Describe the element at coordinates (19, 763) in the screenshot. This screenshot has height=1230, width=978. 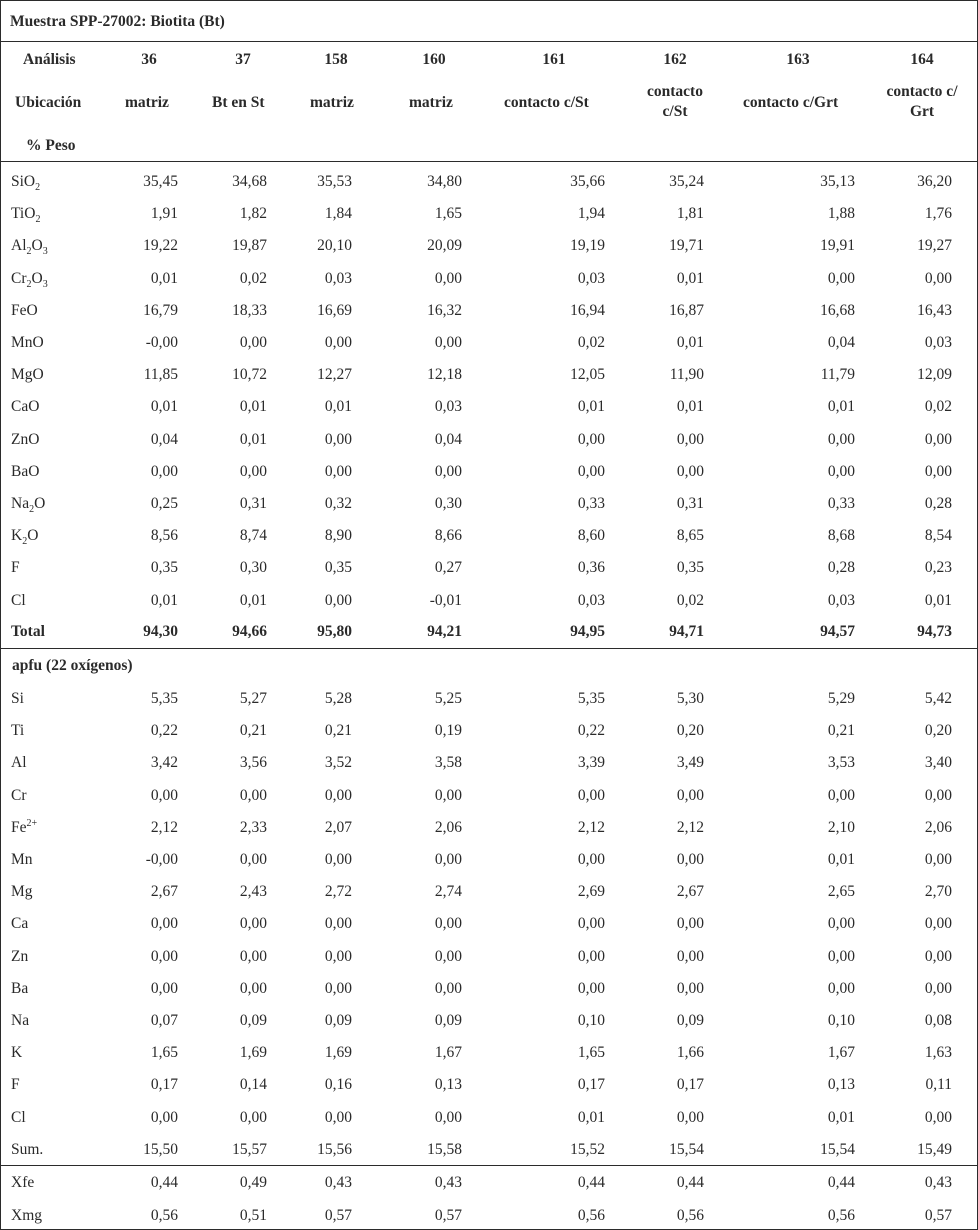
I see `row-label: Al` at that location.